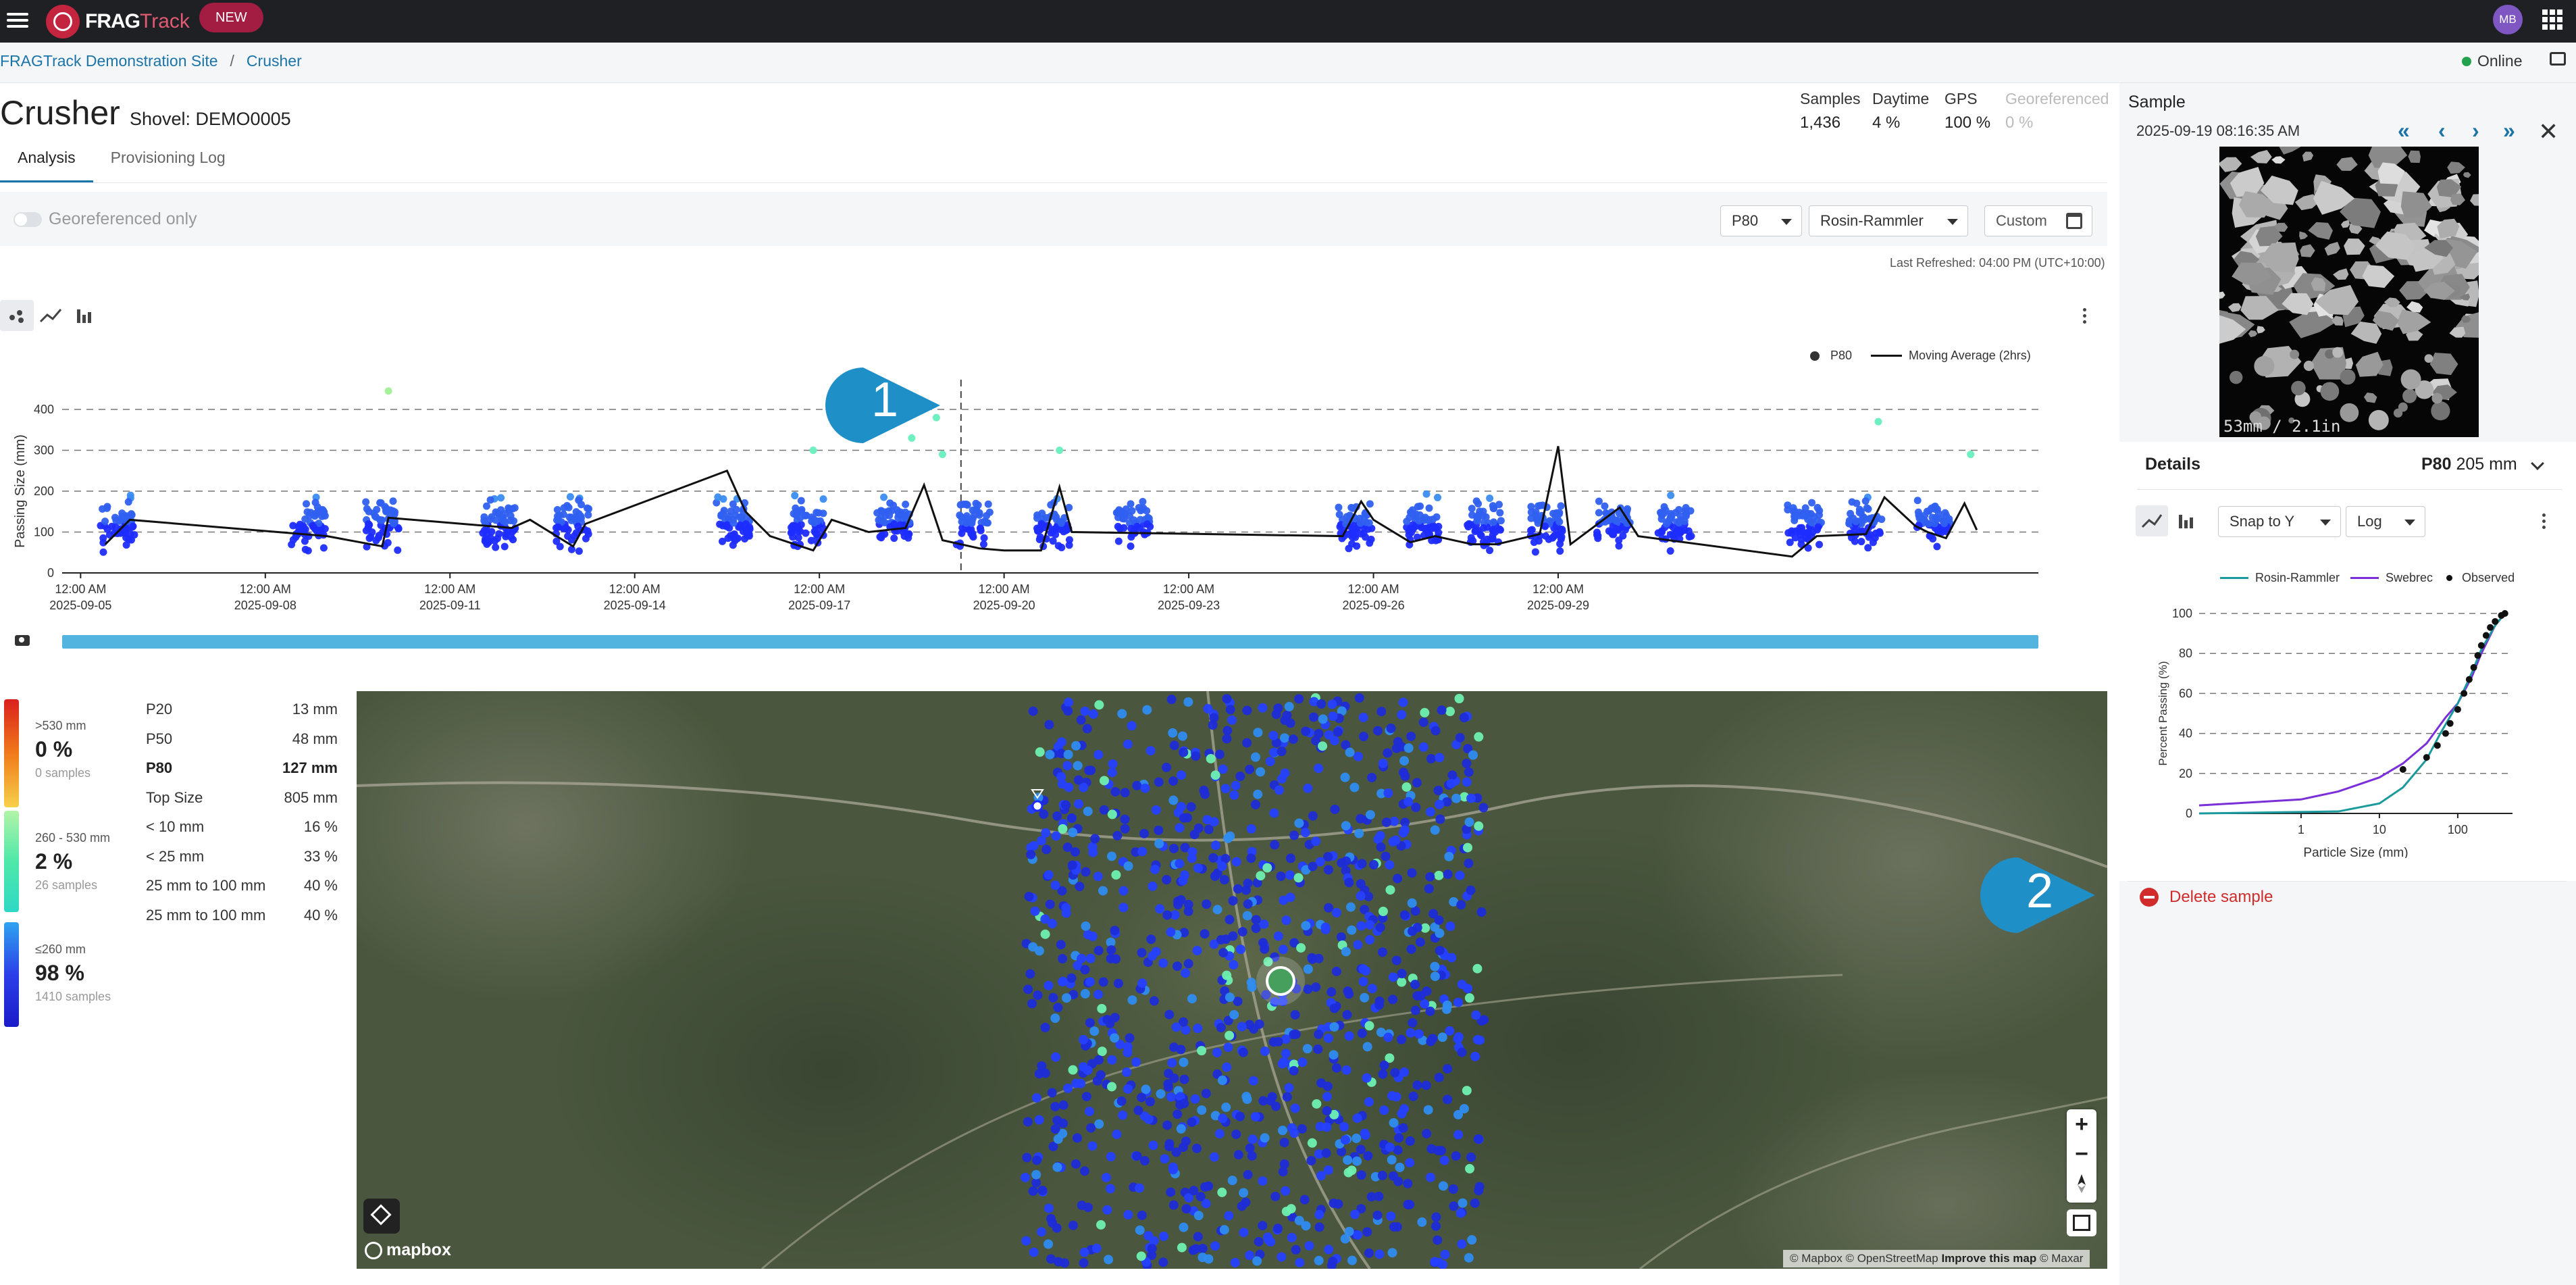 The image size is (2576, 1285). Describe the element at coordinates (2509, 131) in the screenshot. I see `last-sample-icon: »` at that location.